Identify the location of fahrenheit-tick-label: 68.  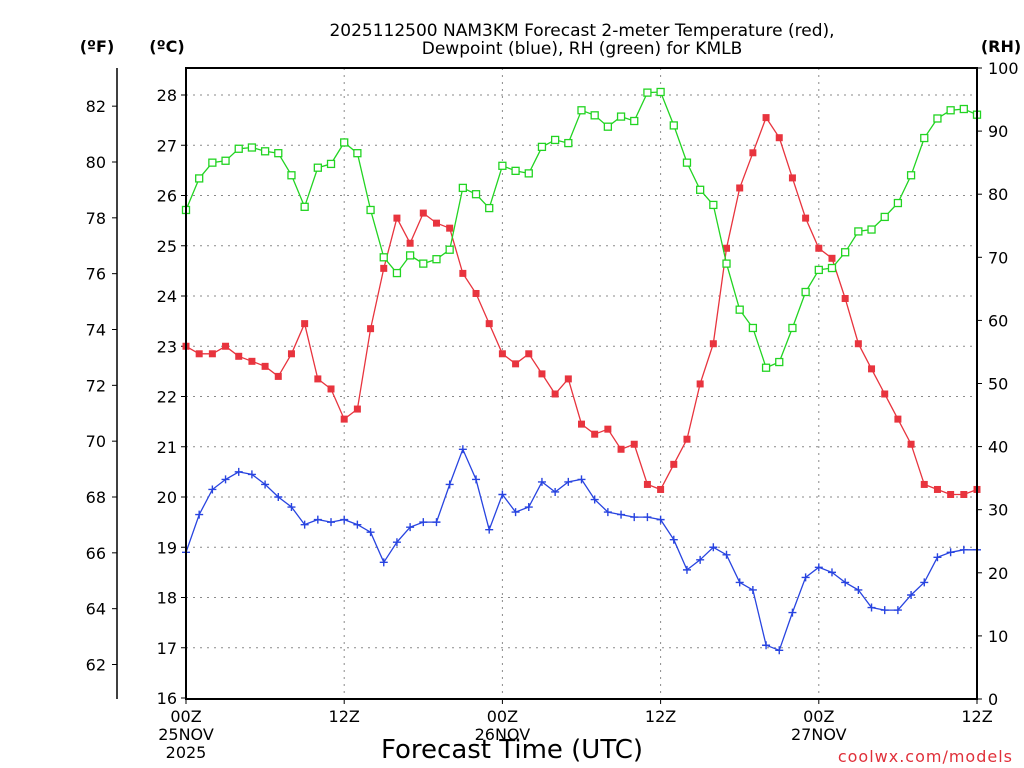
(96, 497).